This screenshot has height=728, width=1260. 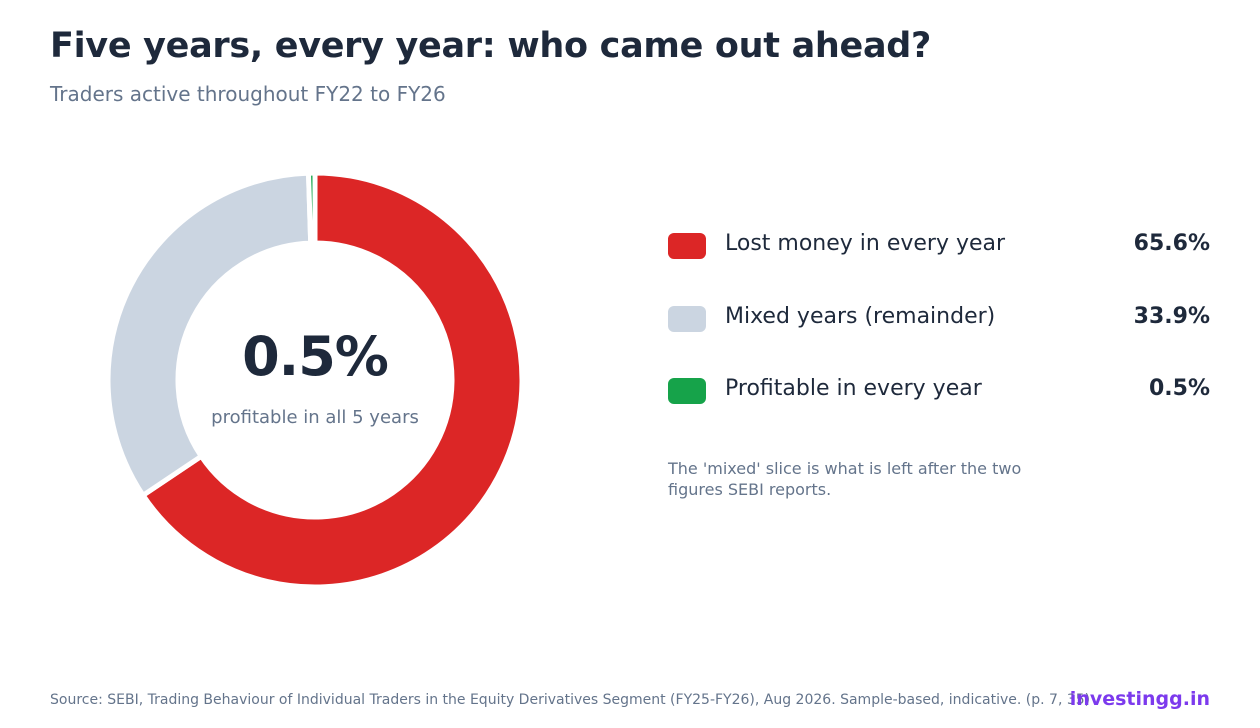 What do you see at coordinates (853, 388) in the screenshot?
I see `legend-label: Profitable in every year` at bounding box center [853, 388].